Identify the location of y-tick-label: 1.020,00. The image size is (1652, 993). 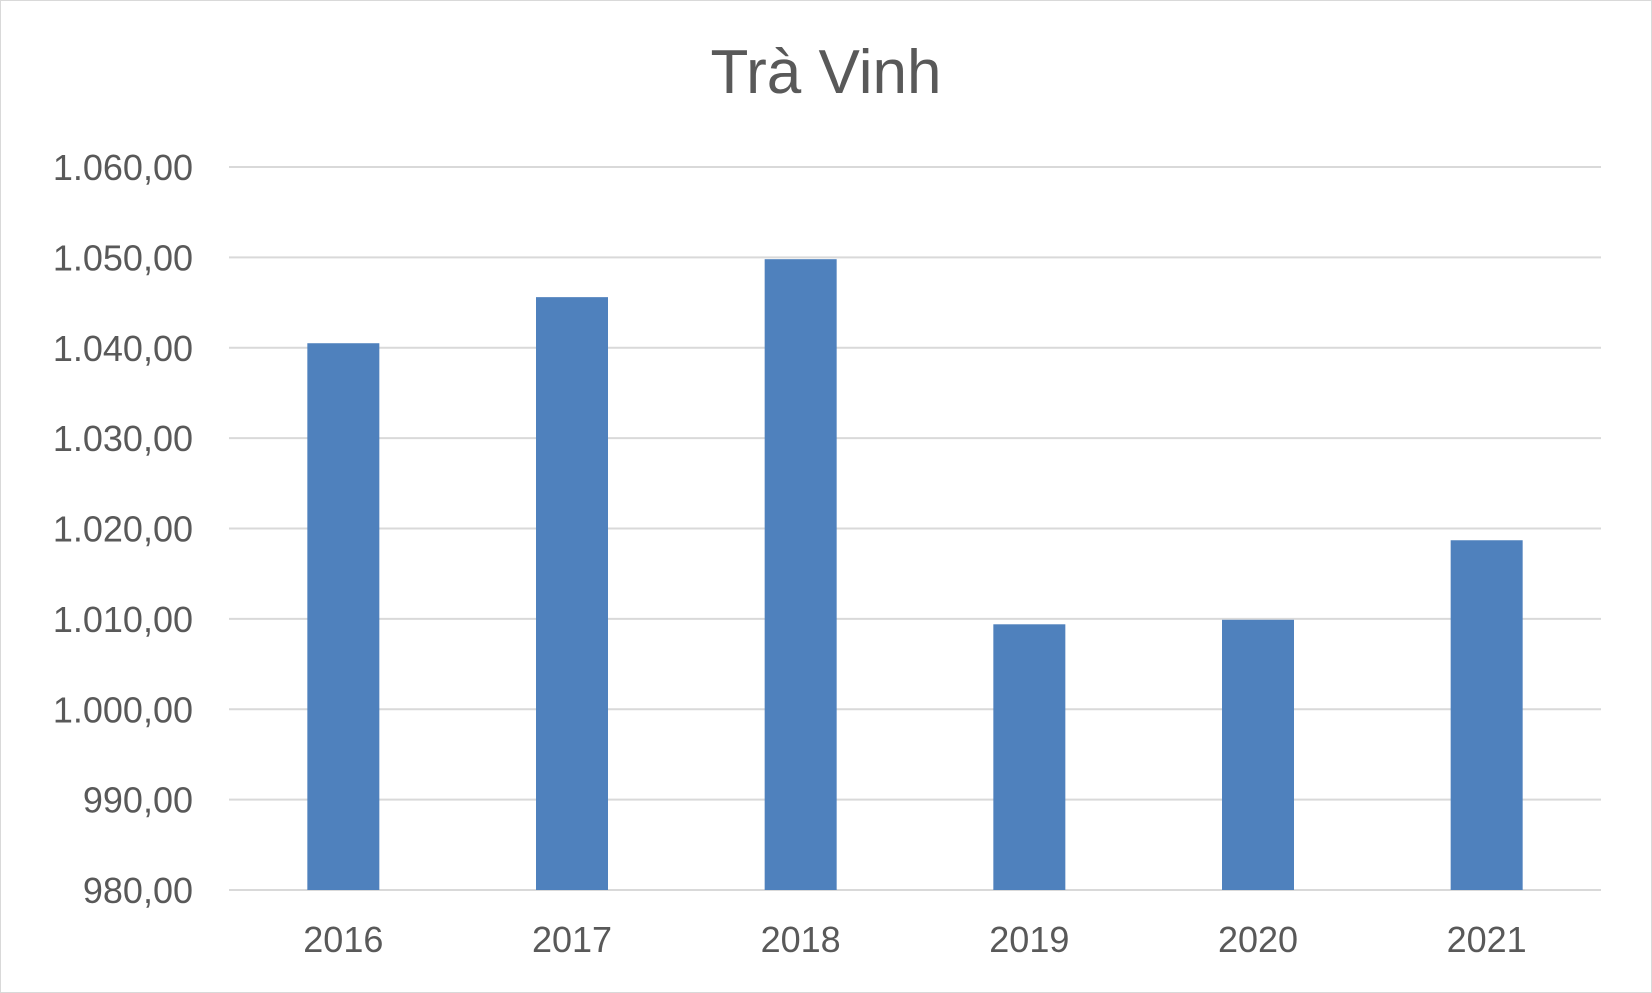
(123, 529).